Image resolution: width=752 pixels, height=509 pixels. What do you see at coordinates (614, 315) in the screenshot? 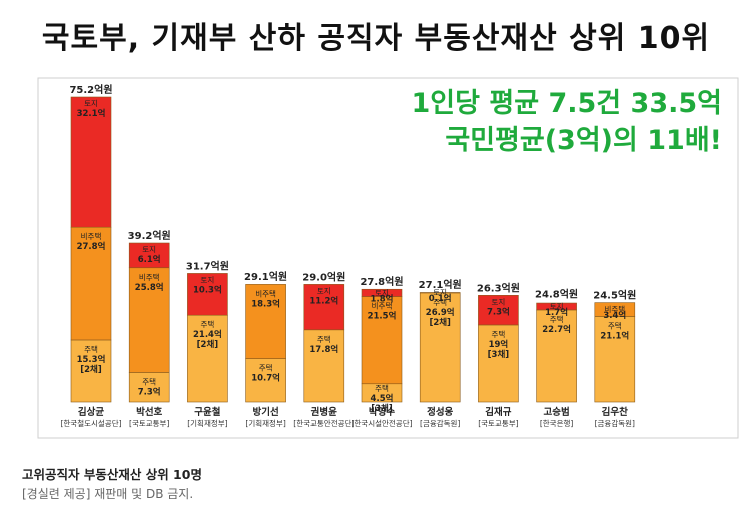
I see `segment-value-label: 3.4억` at bounding box center [614, 315].